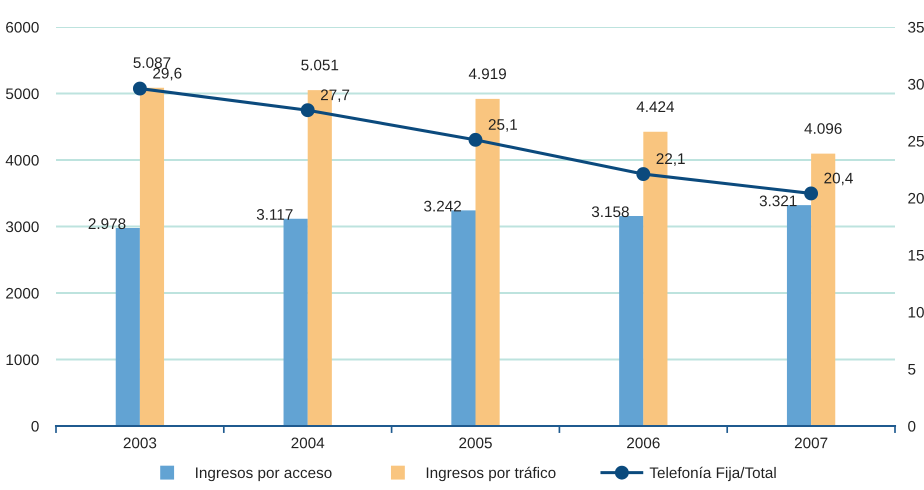  What do you see at coordinates (916, 84) in the screenshot?
I see `y2-tick-label: 30` at bounding box center [916, 84].